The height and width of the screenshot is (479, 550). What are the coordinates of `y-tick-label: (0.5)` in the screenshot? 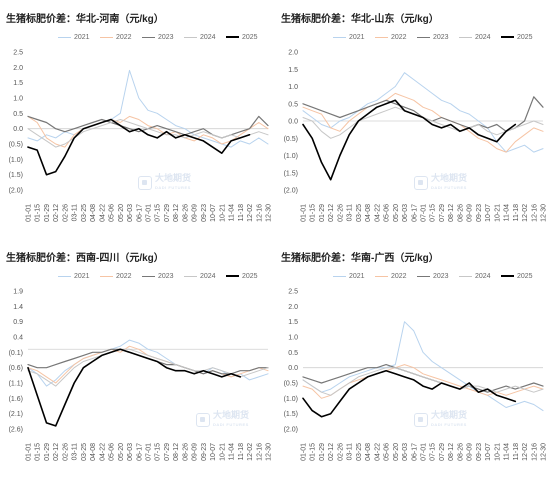 It's located at (291, 384).